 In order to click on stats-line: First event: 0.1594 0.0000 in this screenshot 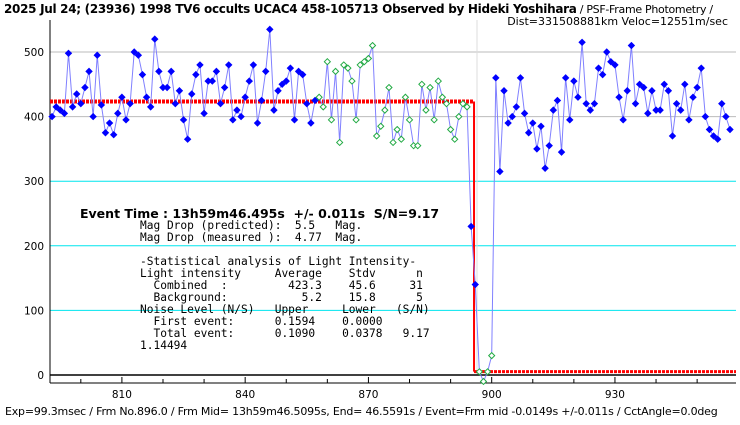, I will do `click(261, 321)`.